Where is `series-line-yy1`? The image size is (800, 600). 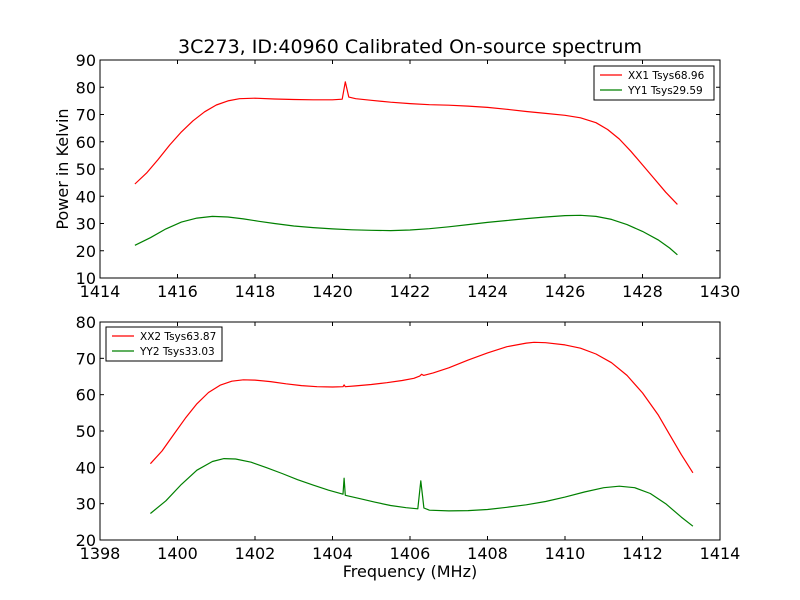
series-line-yy1 is located at coordinates (406, 235).